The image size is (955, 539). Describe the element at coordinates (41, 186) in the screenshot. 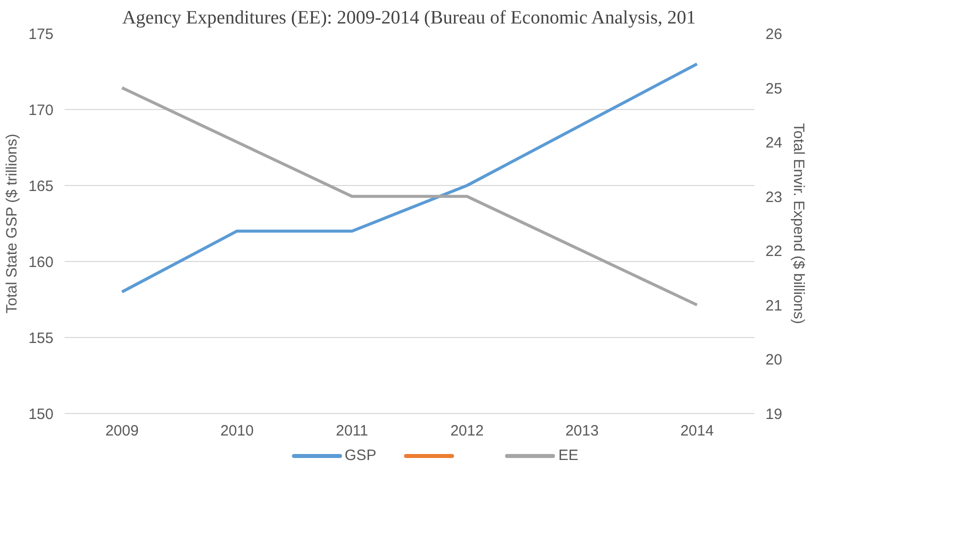

I see `y-tick-label: 165` at that location.